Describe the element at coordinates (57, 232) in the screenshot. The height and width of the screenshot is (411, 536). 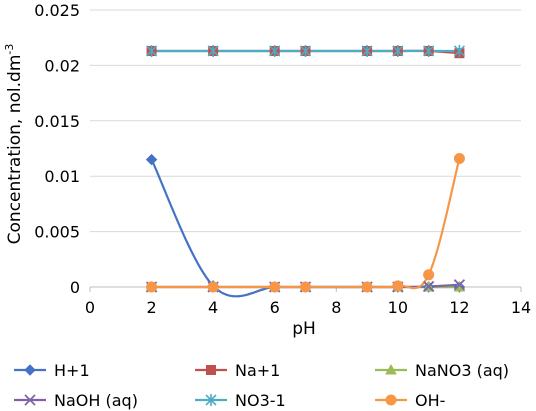
I see `y-tick-label: 0.005` at that location.